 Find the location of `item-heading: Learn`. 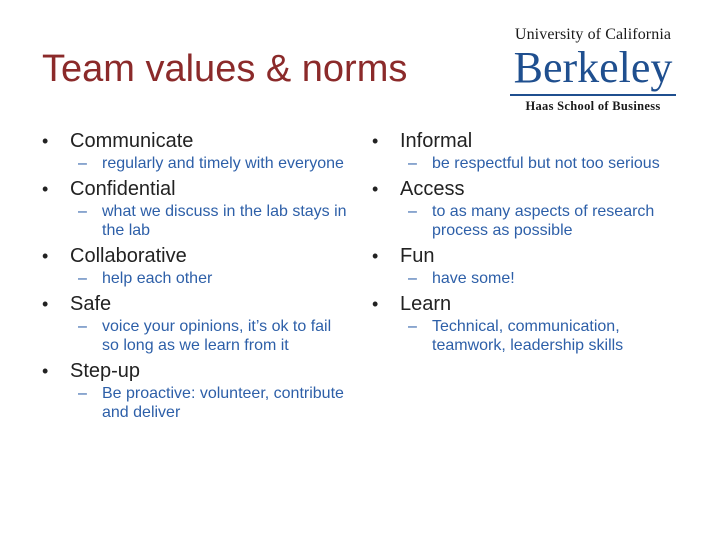

item-heading: Learn is located at coordinates (426, 304).